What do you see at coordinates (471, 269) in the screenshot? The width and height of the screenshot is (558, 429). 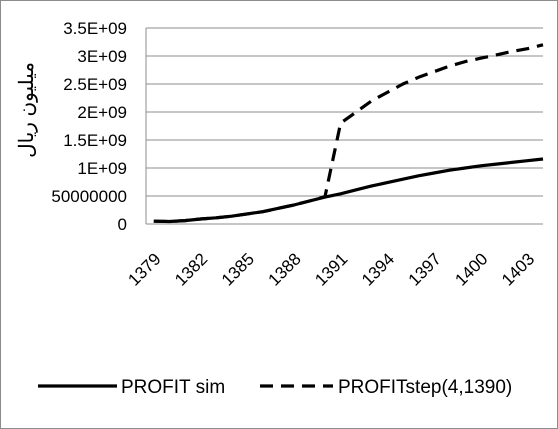 I see `x-tick-label: 1400` at bounding box center [471, 269].